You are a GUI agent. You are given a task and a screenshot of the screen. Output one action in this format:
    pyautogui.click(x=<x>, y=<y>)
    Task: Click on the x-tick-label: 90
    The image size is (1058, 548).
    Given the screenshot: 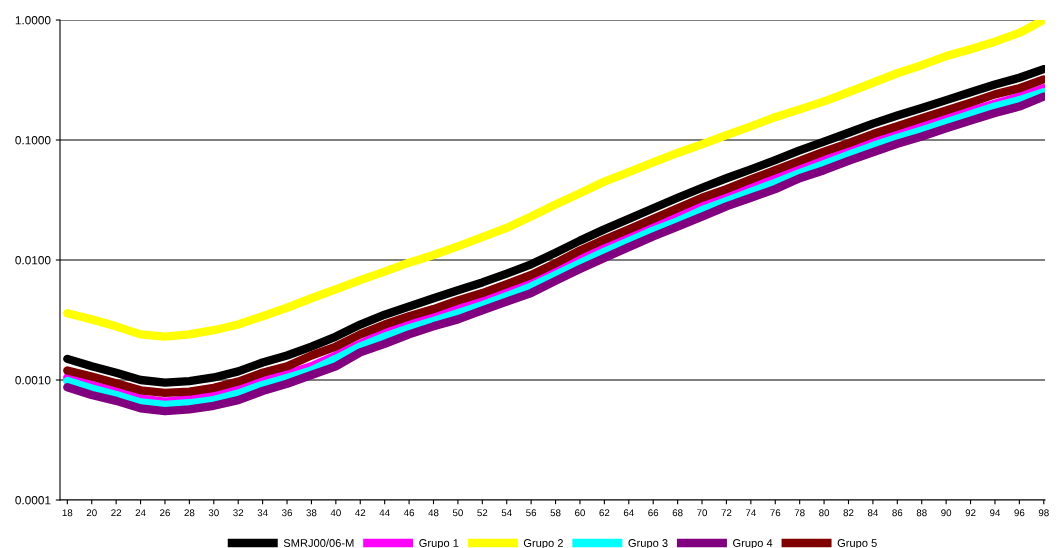 What is the action you would take?
    pyautogui.click(x=946, y=513)
    